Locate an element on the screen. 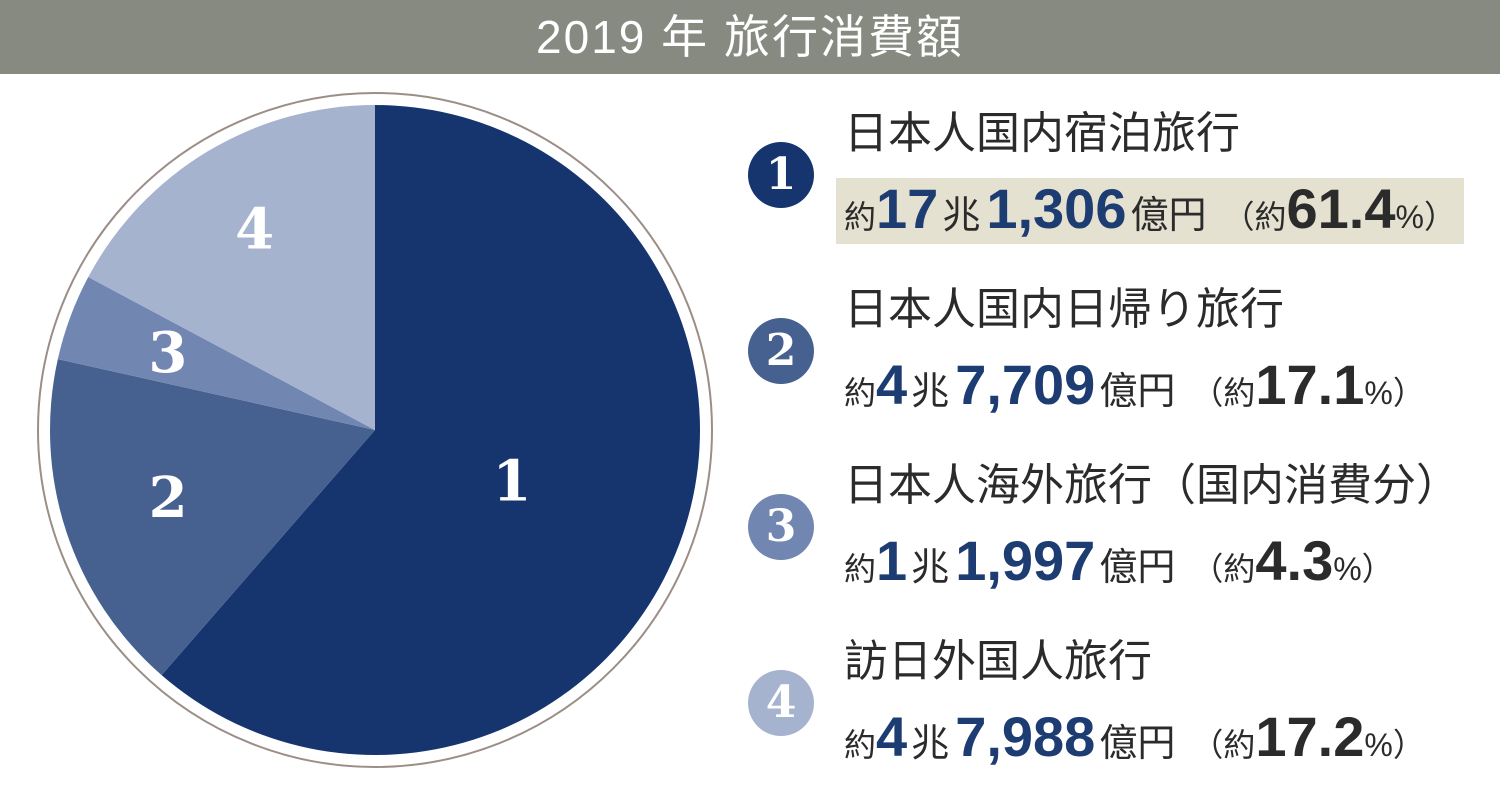 This screenshot has height=795, width=1500. value-percent: 17.2 is located at coordinates (1310, 736).